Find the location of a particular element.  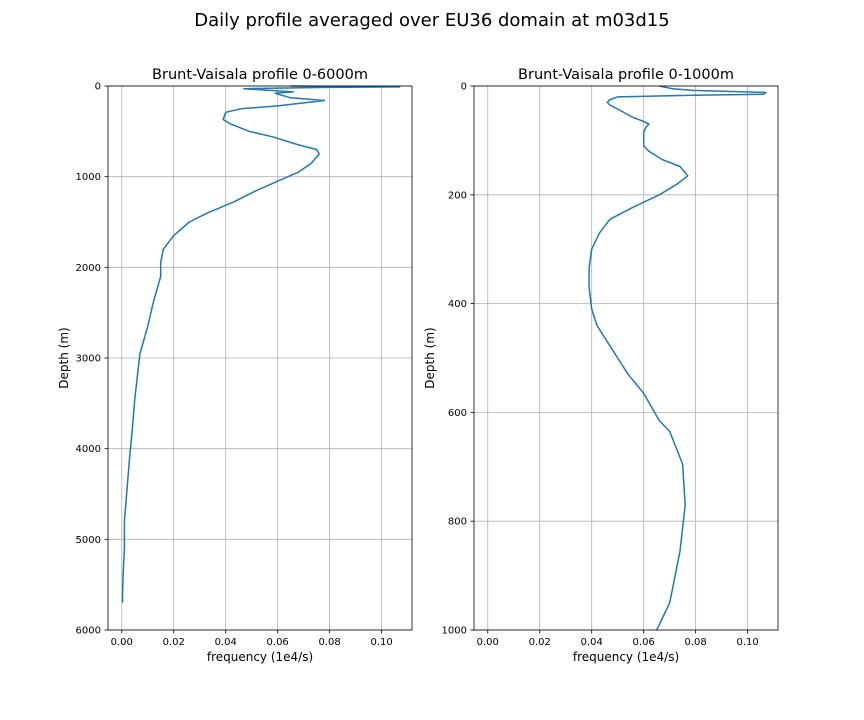

plot1-x-tick-label: 0.00 is located at coordinates (122, 642).